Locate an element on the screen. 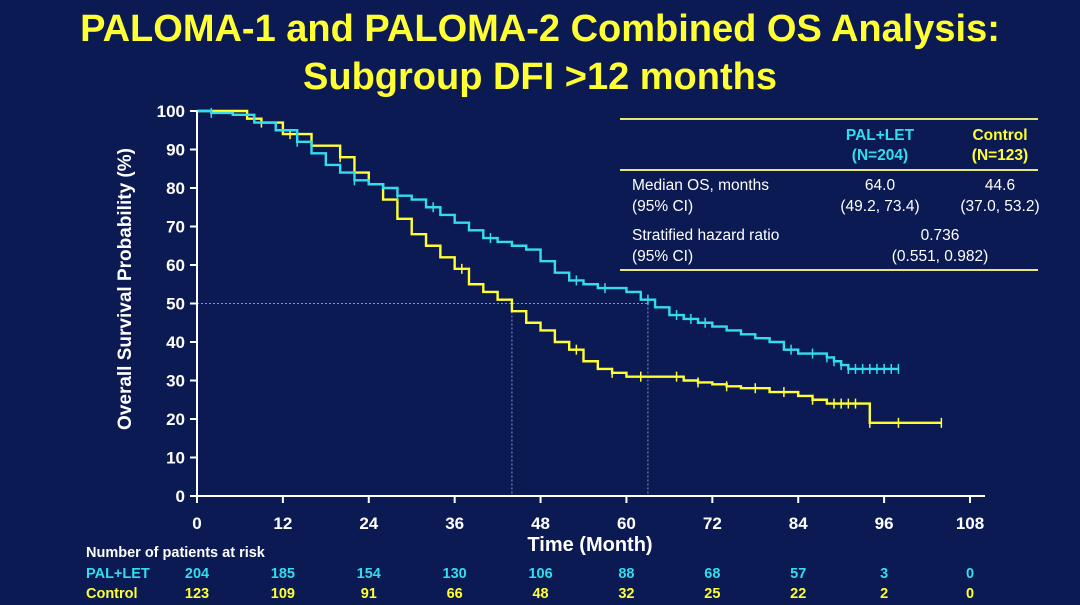 This screenshot has width=1080, height=605. x-ticks: 0 12 24 36 48 60 72 84 96 108 is located at coordinates (588, 514).